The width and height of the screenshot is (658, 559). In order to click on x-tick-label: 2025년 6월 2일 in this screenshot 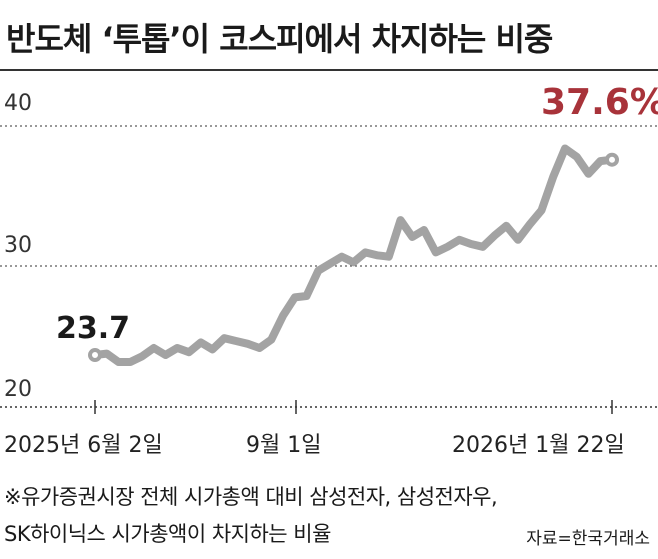, I will do `click(83, 445)`.